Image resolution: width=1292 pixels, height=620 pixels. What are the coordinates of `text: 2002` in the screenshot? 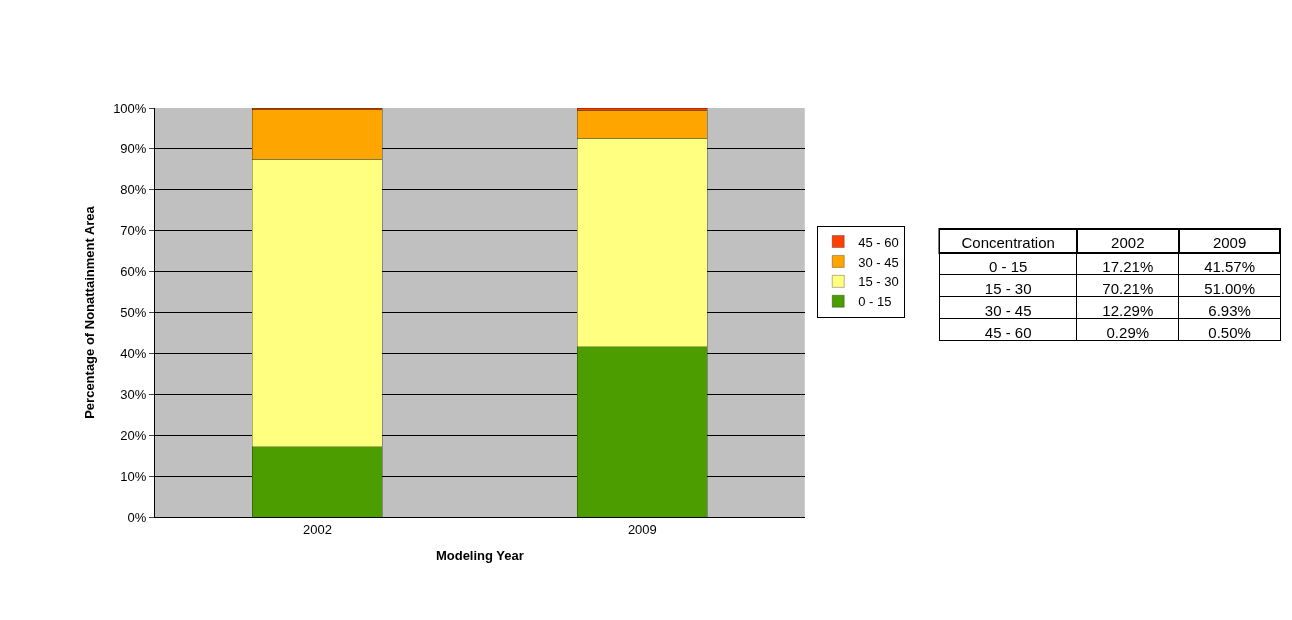 It's located at (1128, 242).